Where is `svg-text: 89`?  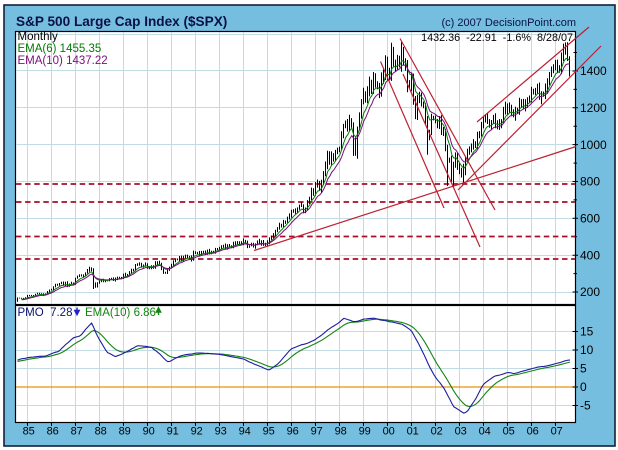
svg-text: 89 is located at coordinates (125, 432).